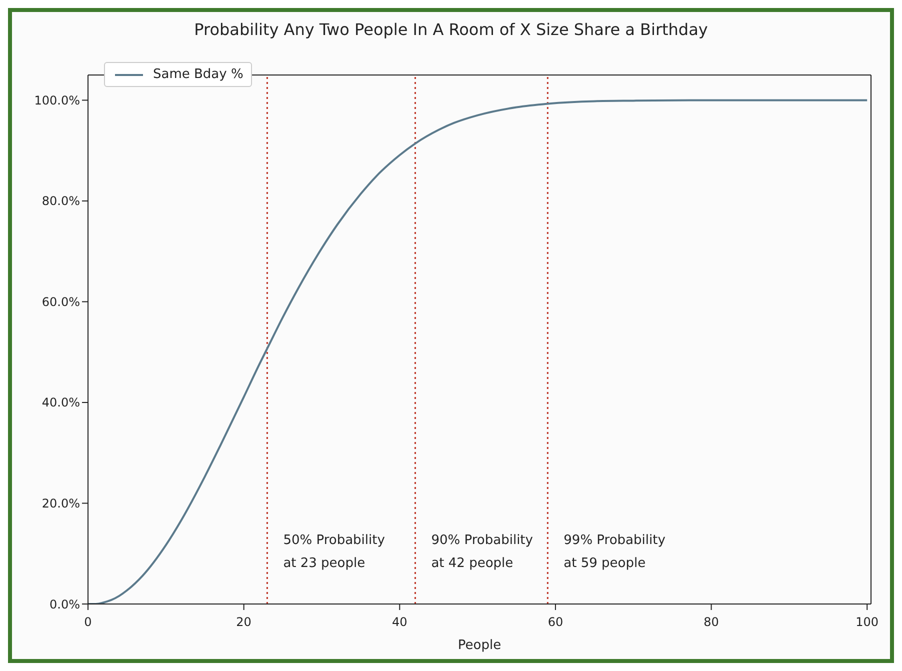 The width and height of the screenshot is (902, 671). I want to click on y-tick-label: 20.0%, so click(61, 503).